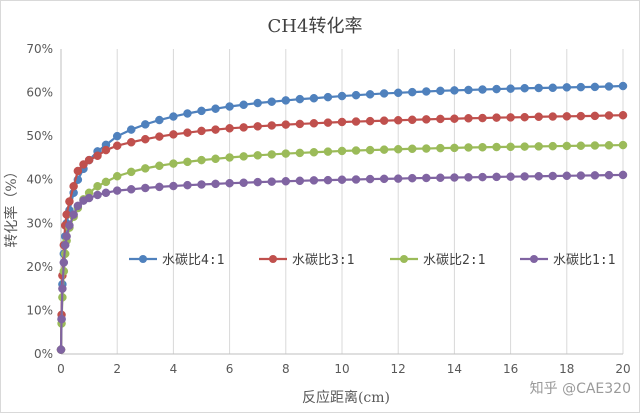 Image resolution: width=640 pixels, height=413 pixels. I want to click on legend-label: 水碳比2:1, so click(454, 260).